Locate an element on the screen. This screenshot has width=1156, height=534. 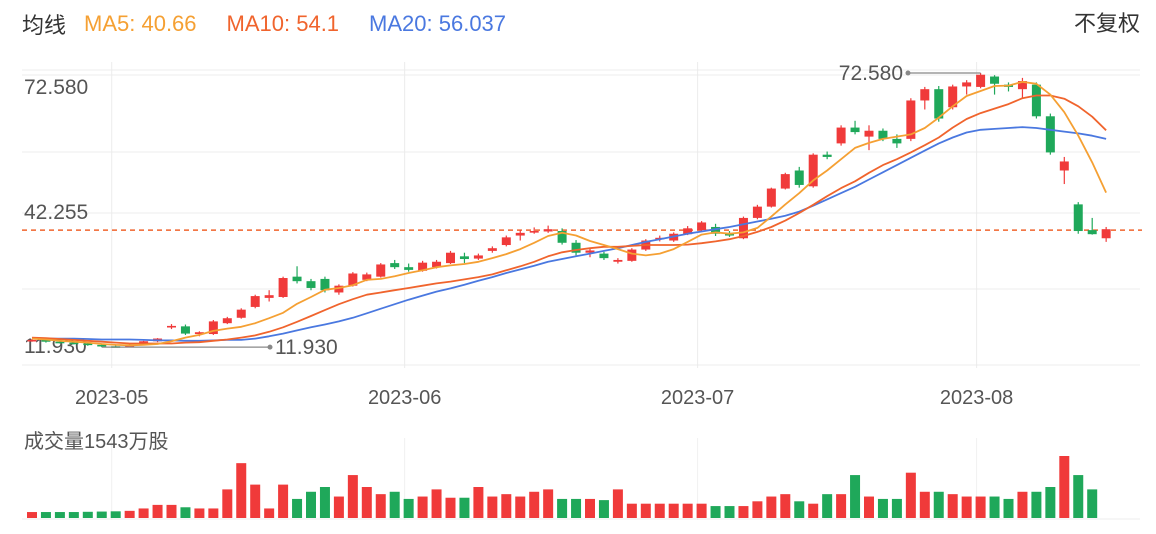
x-tick-label: 2023-07 is located at coordinates (697, 398).